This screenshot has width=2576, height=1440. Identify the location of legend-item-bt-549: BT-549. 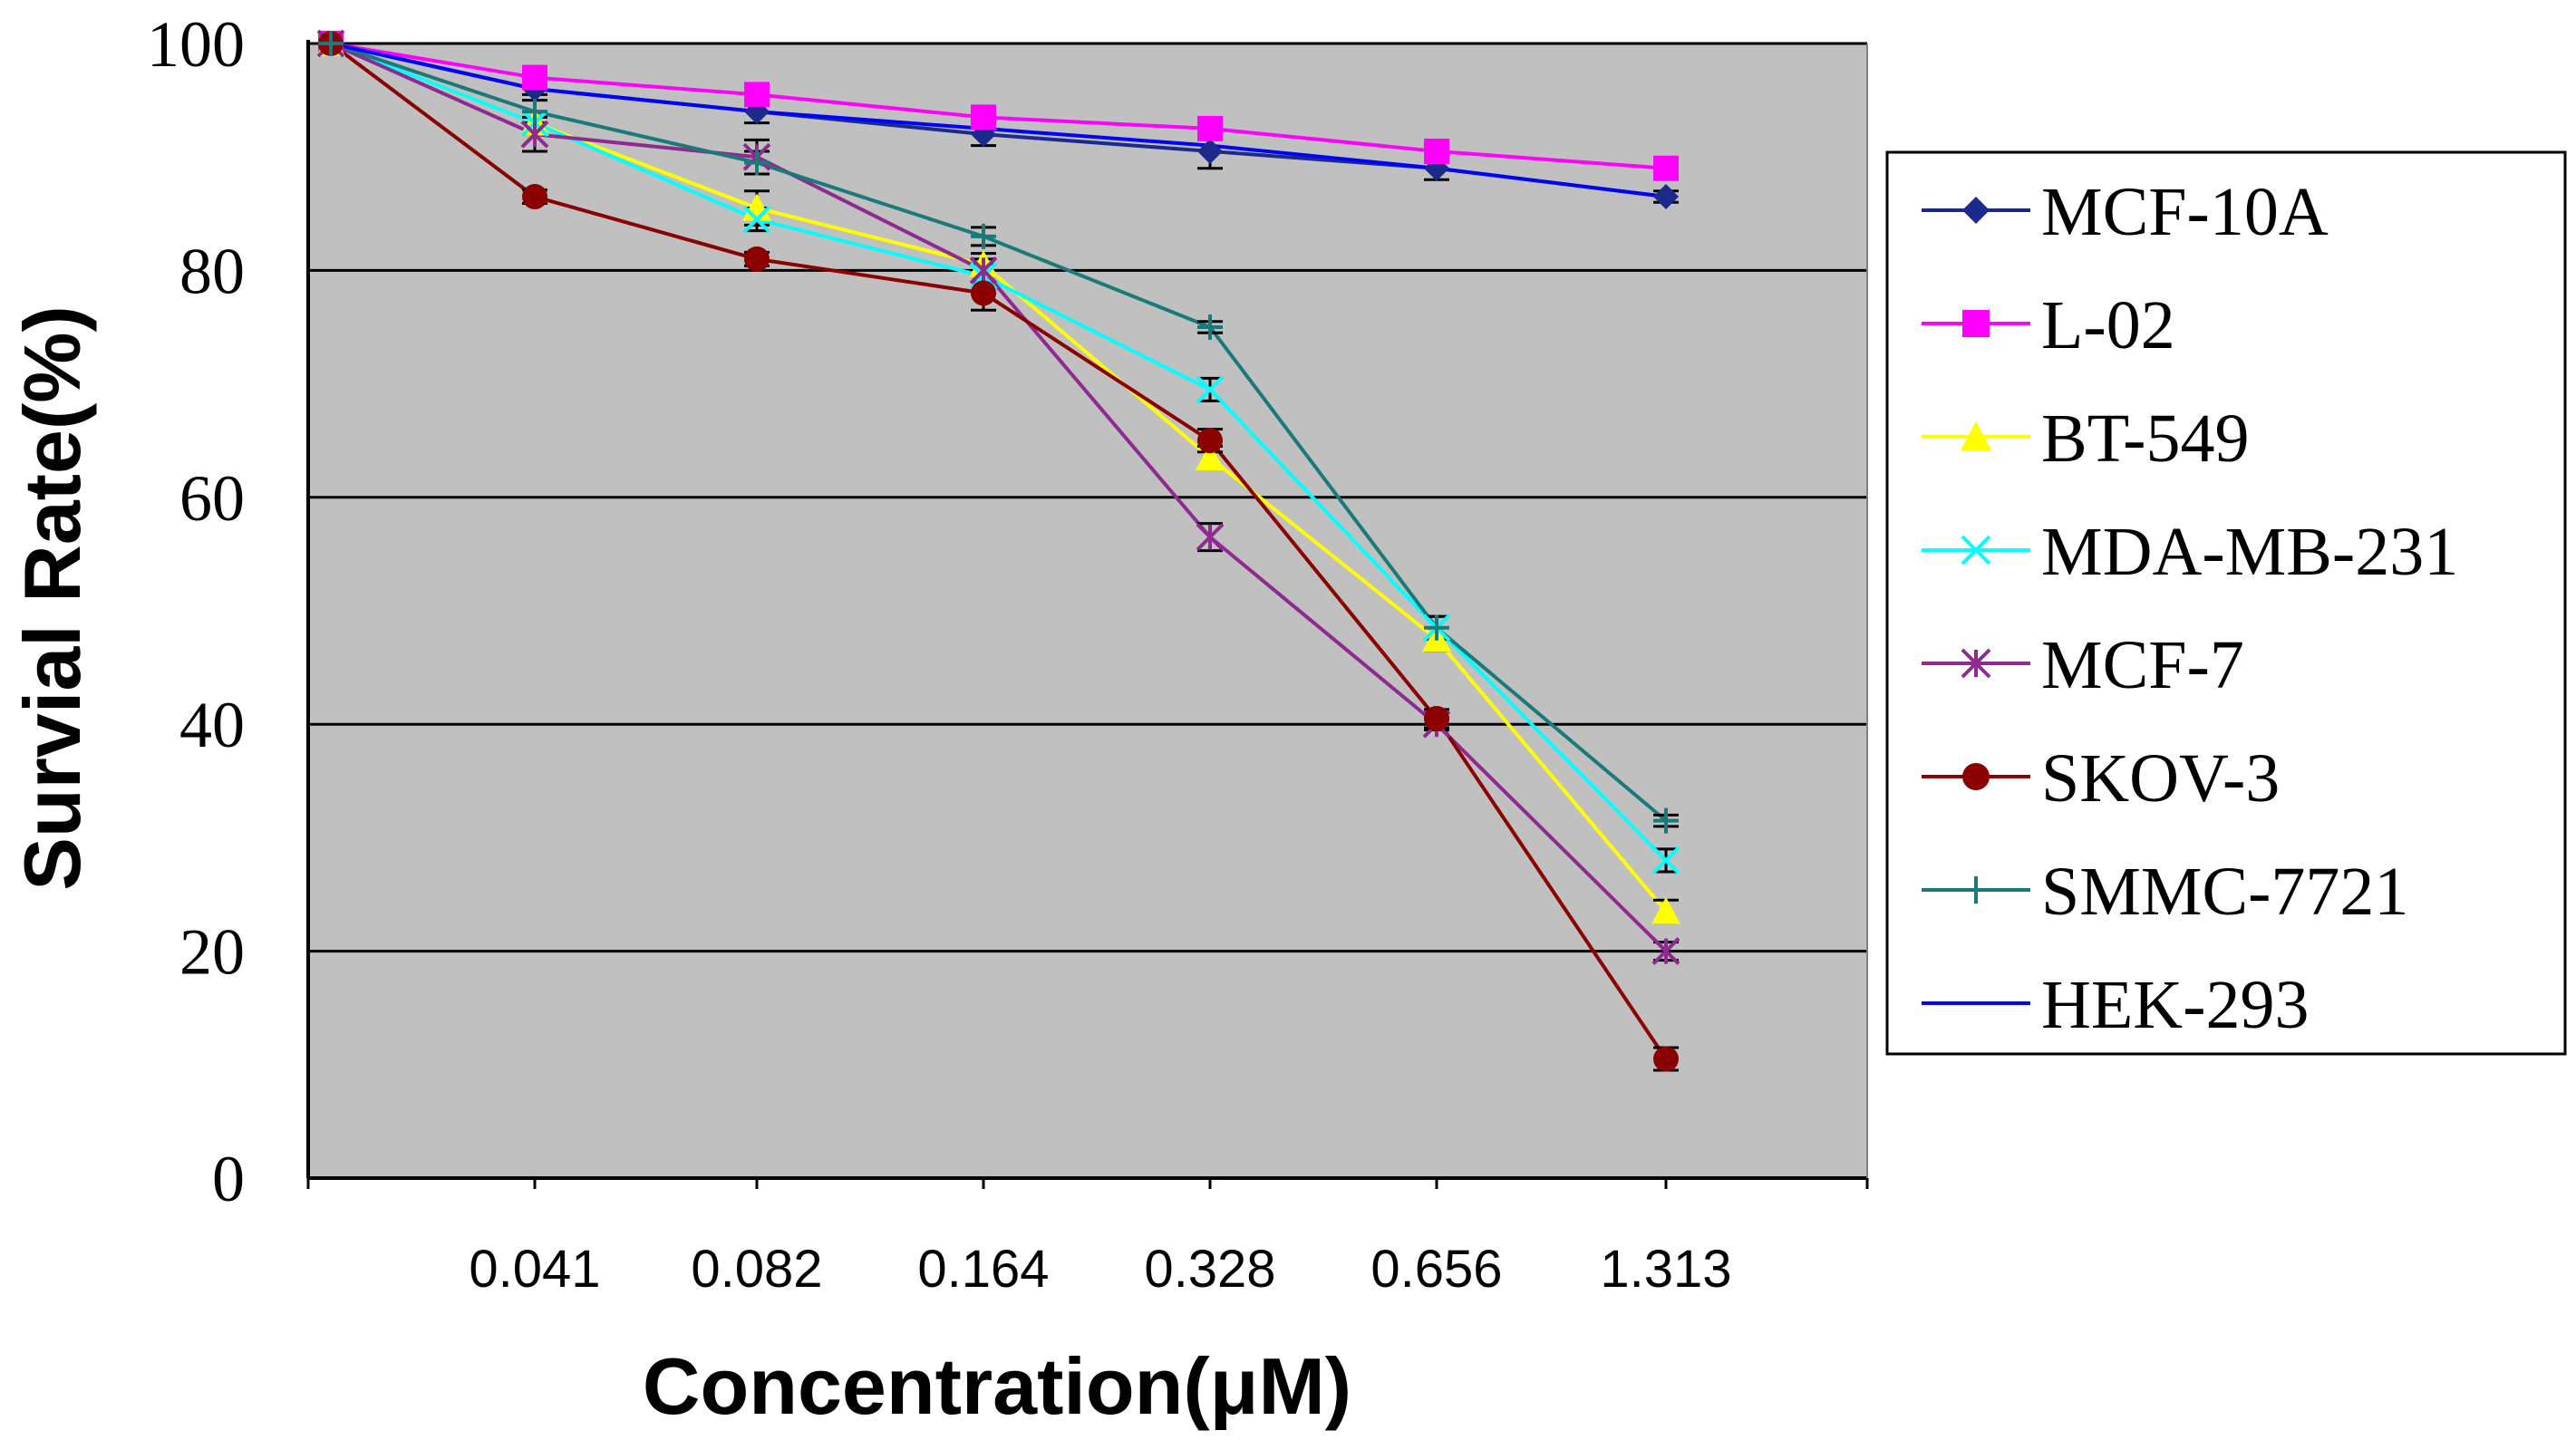
(2085, 439).